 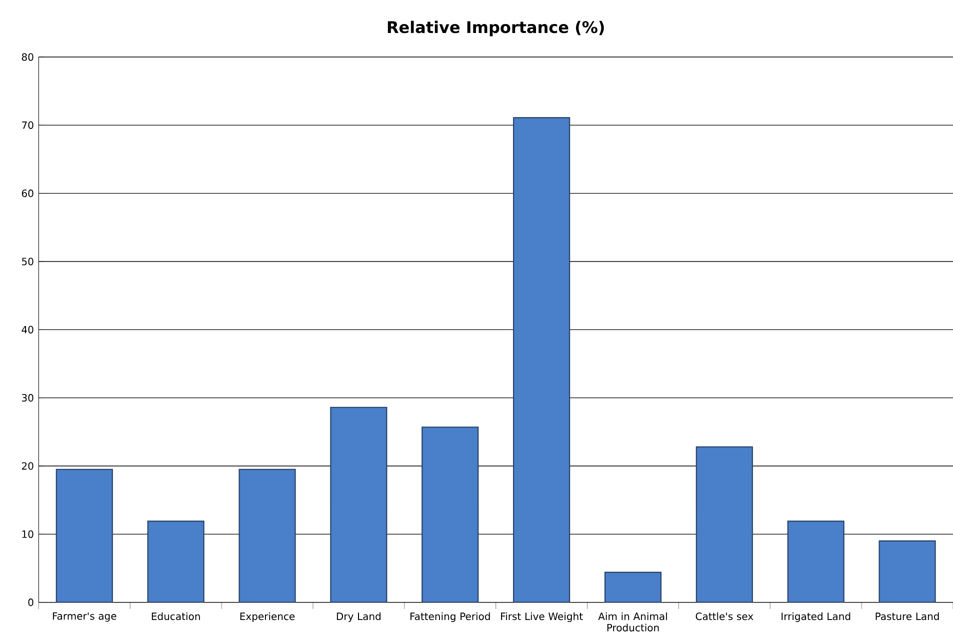 I want to click on x-tick-label: Education, so click(x=176, y=616).